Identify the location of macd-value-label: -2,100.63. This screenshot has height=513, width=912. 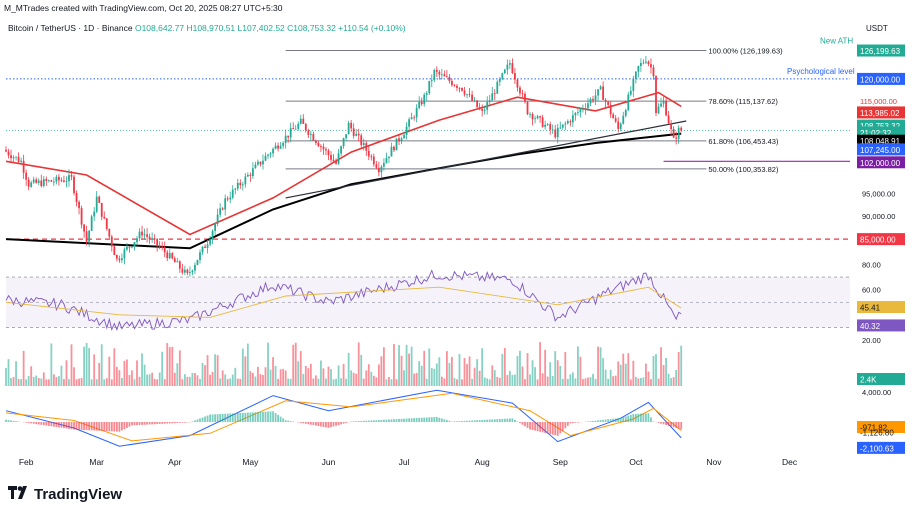
(877, 448).